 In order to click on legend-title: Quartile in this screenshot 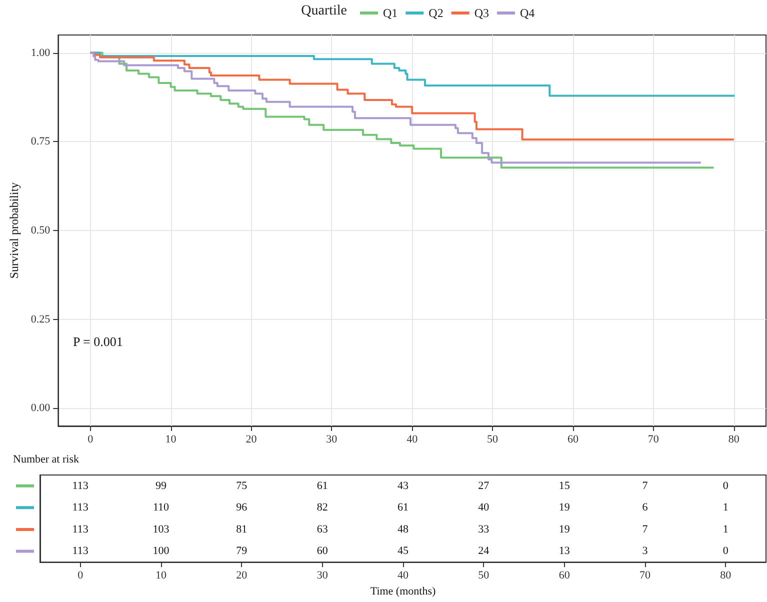, I will do `click(324, 11)`.